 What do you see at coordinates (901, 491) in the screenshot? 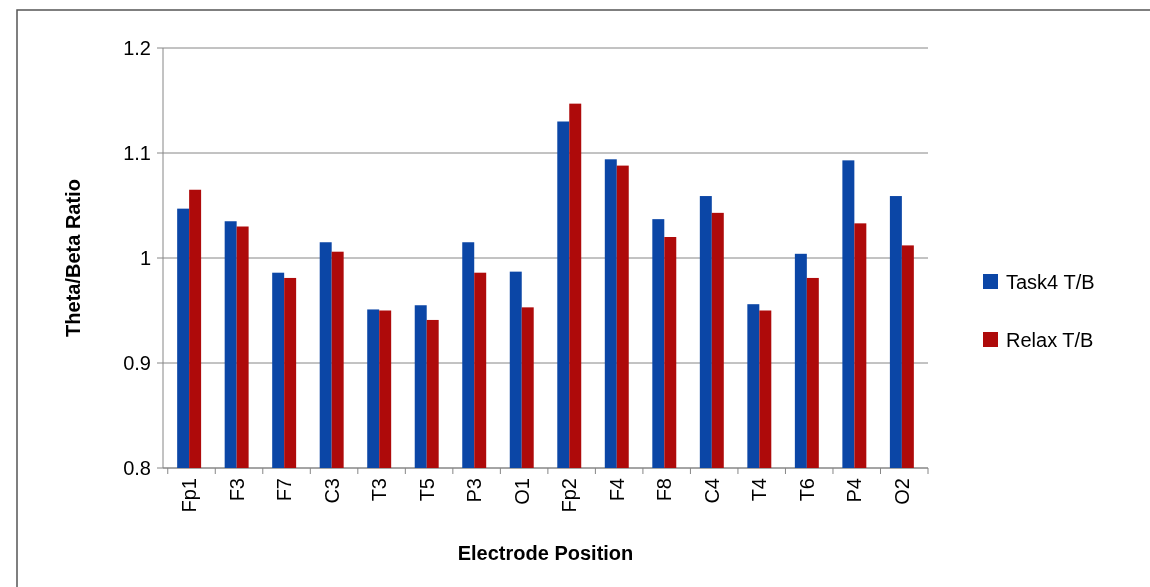
I see `x-tick-label: O2` at bounding box center [901, 491].